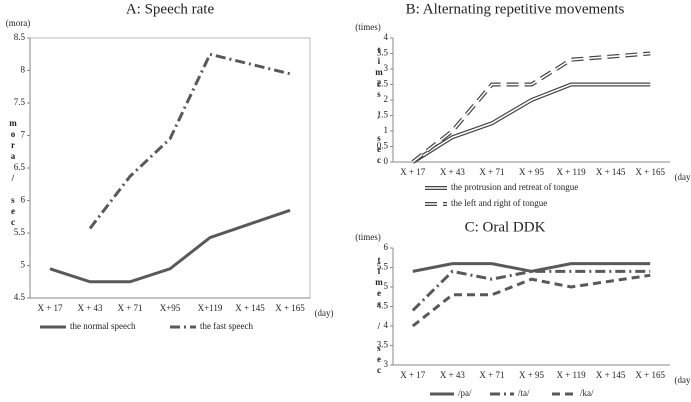  I want to click on legend-label: the left and right of tongue, so click(499, 203).